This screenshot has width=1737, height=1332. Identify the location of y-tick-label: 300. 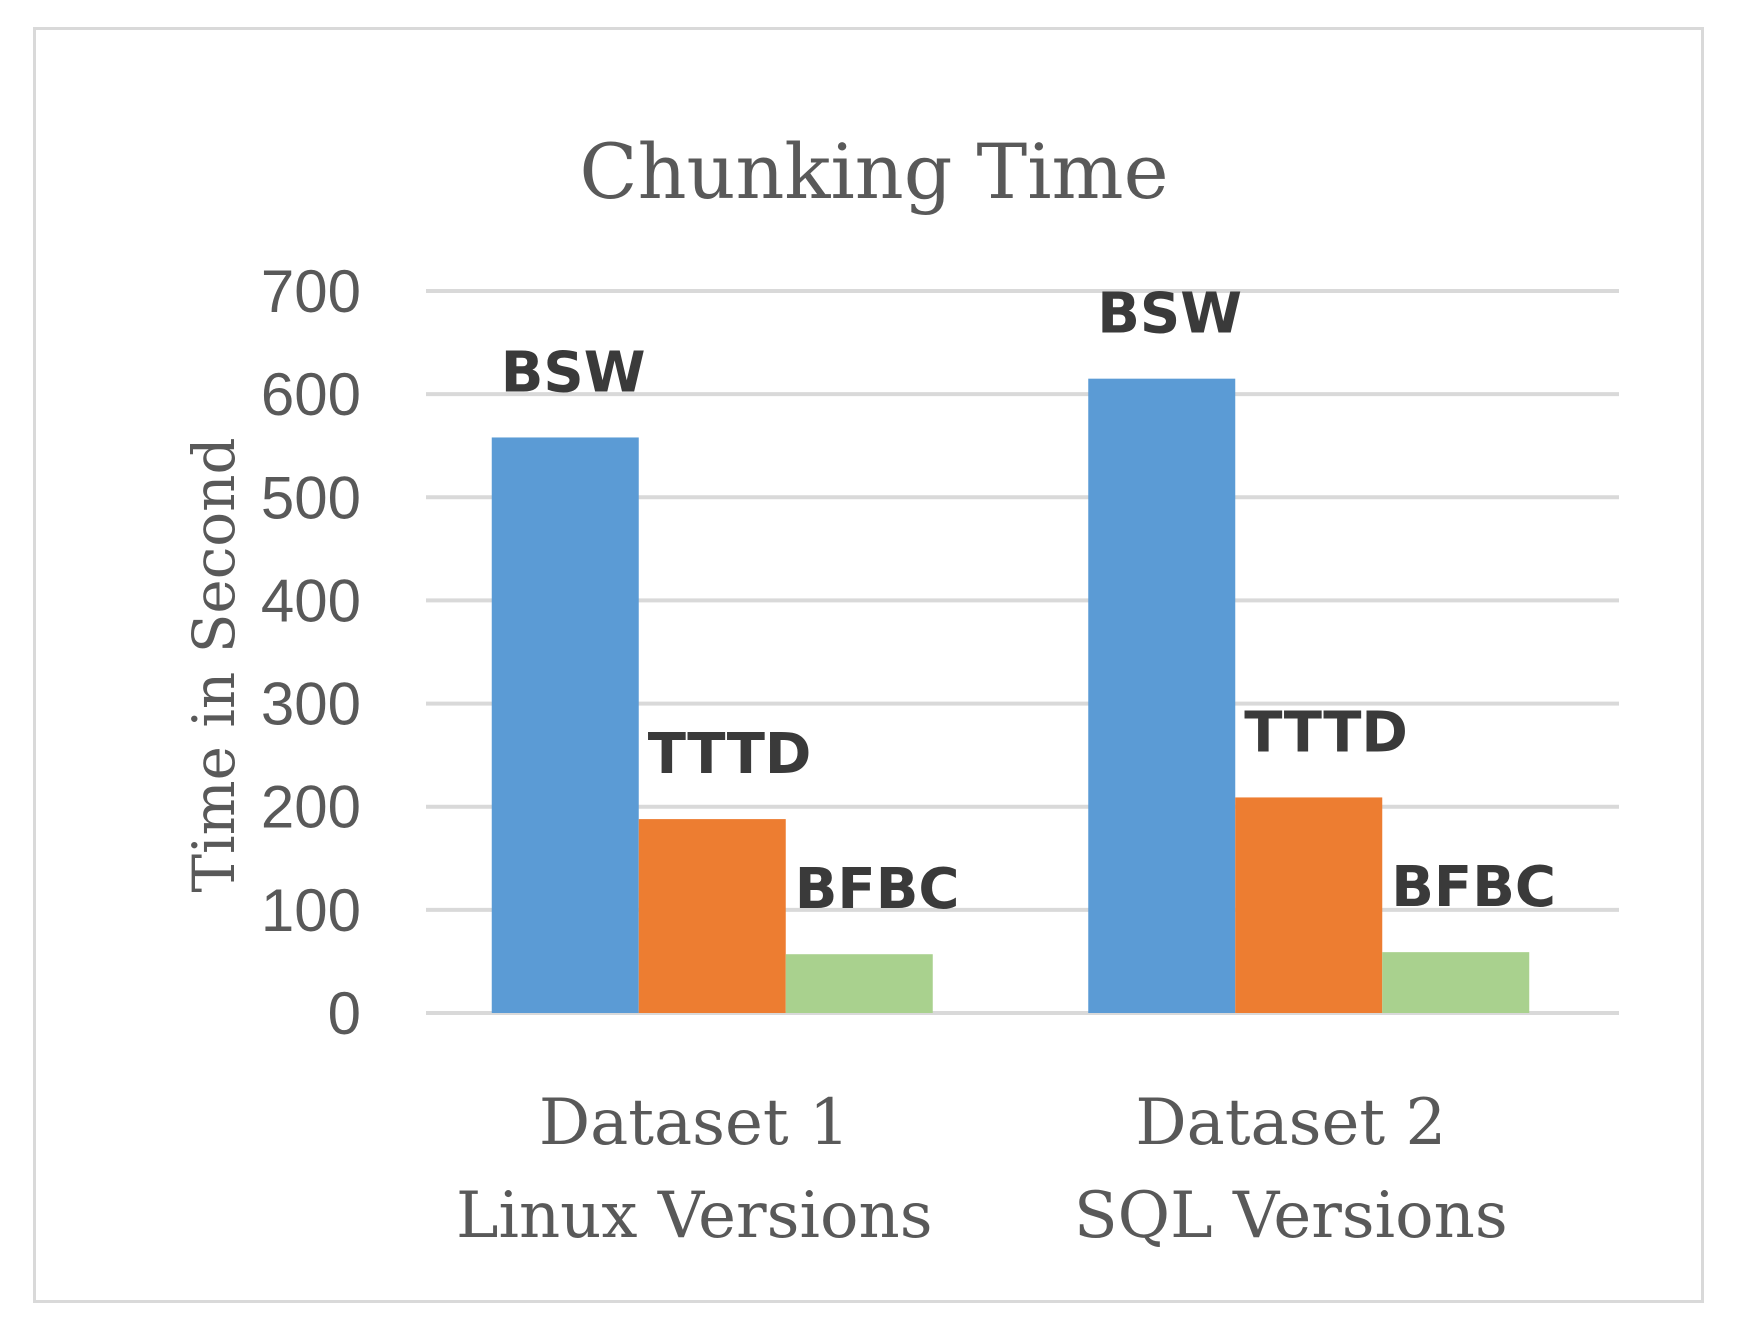
(311, 704).